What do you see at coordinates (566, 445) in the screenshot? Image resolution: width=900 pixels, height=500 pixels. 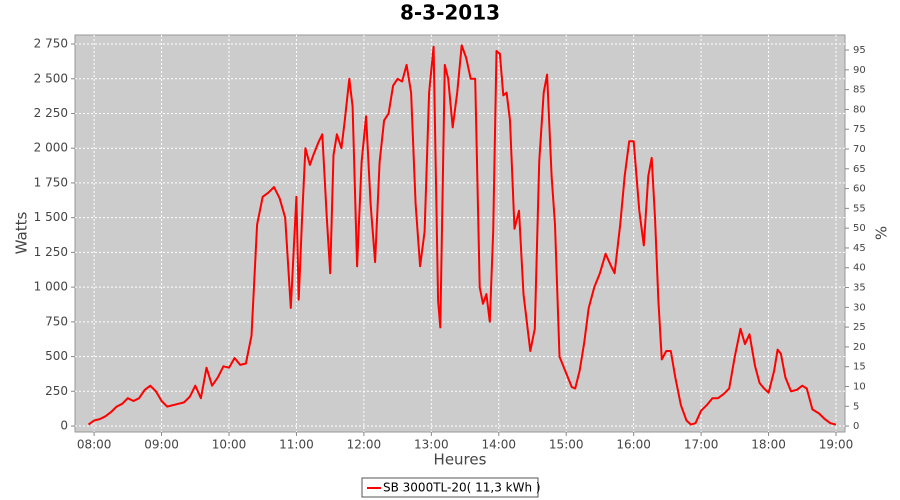 I see `x-tick-label: 15:00` at bounding box center [566, 445].